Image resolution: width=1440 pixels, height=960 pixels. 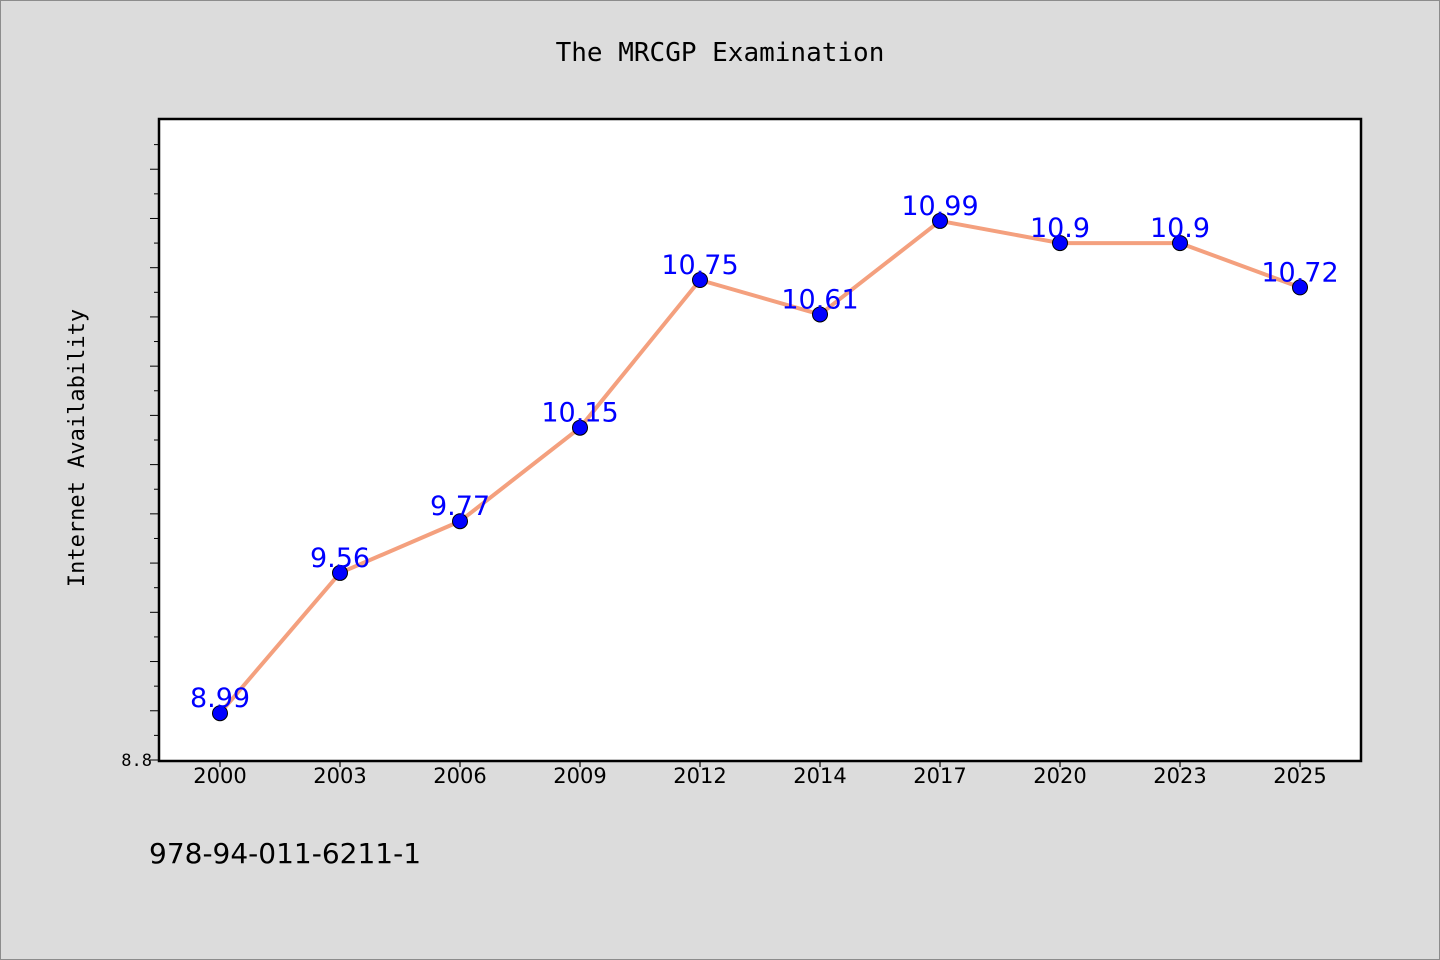 What do you see at coordinates (939, 776) in the screenshot?
I see `x-tick-label: 2017` at bounding box center [939, 776].